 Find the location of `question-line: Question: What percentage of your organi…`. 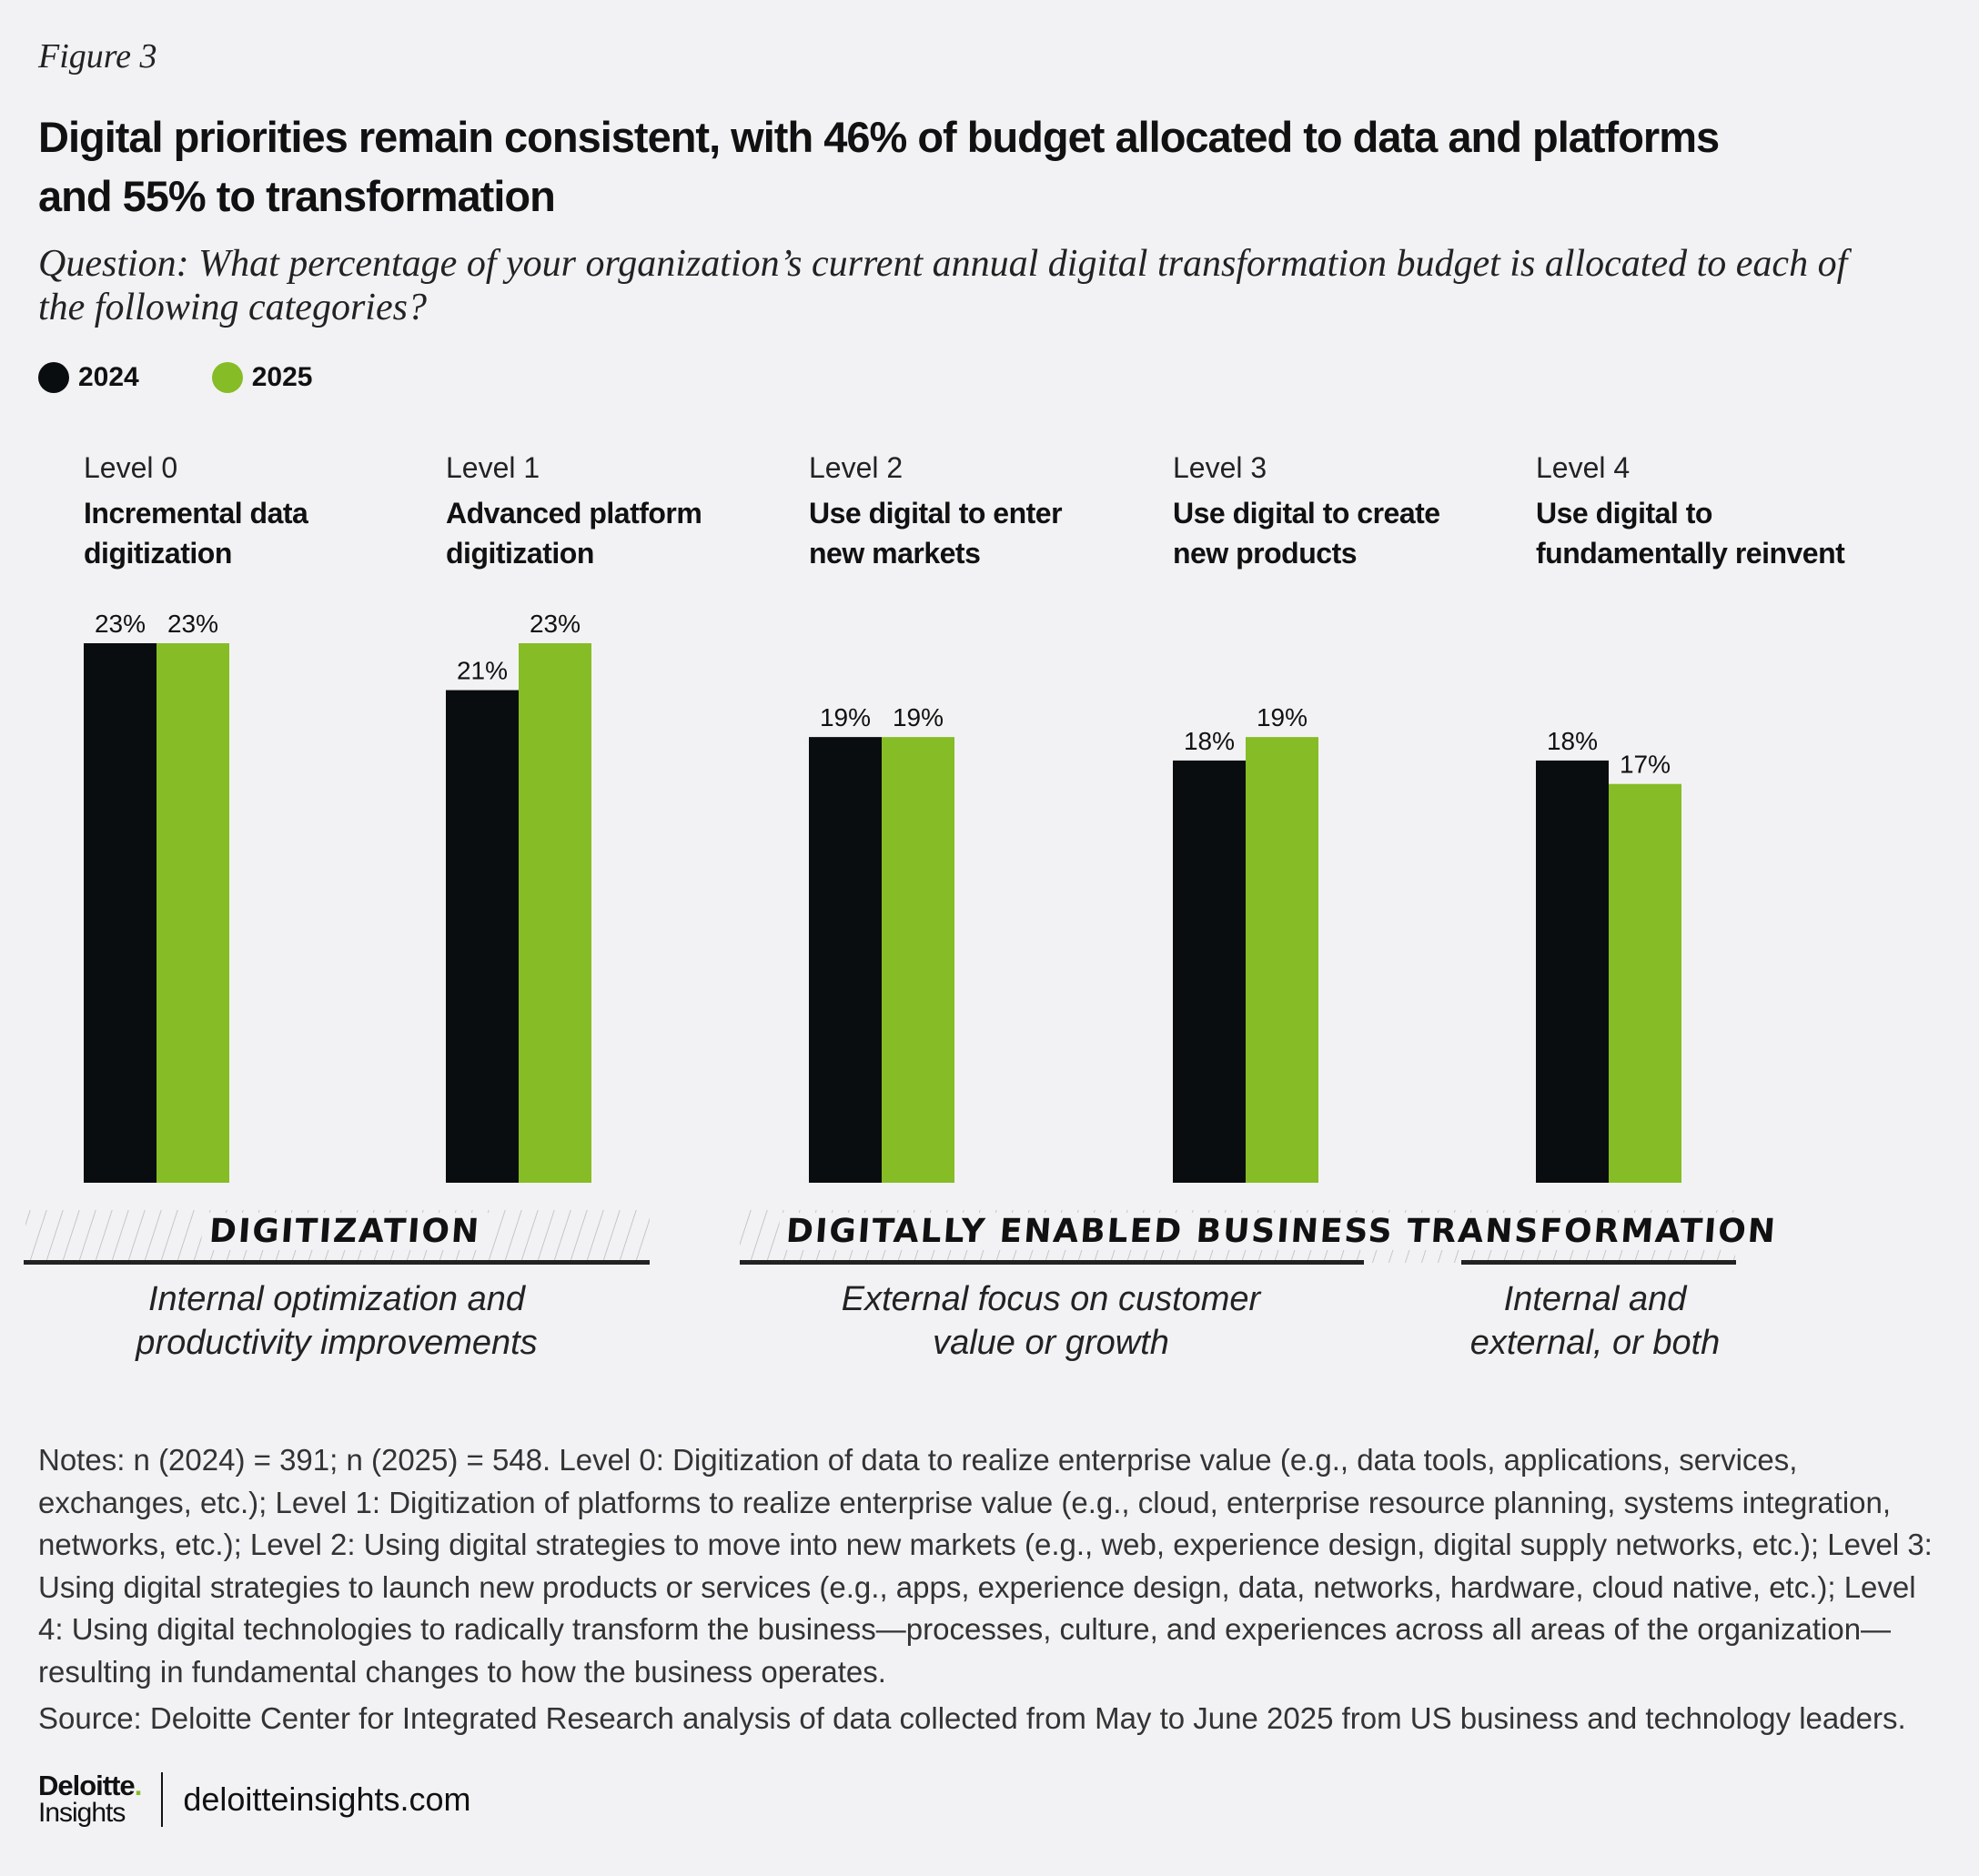

question-line: Question: What percentage of your organi… is located at coordinates (943, 264).